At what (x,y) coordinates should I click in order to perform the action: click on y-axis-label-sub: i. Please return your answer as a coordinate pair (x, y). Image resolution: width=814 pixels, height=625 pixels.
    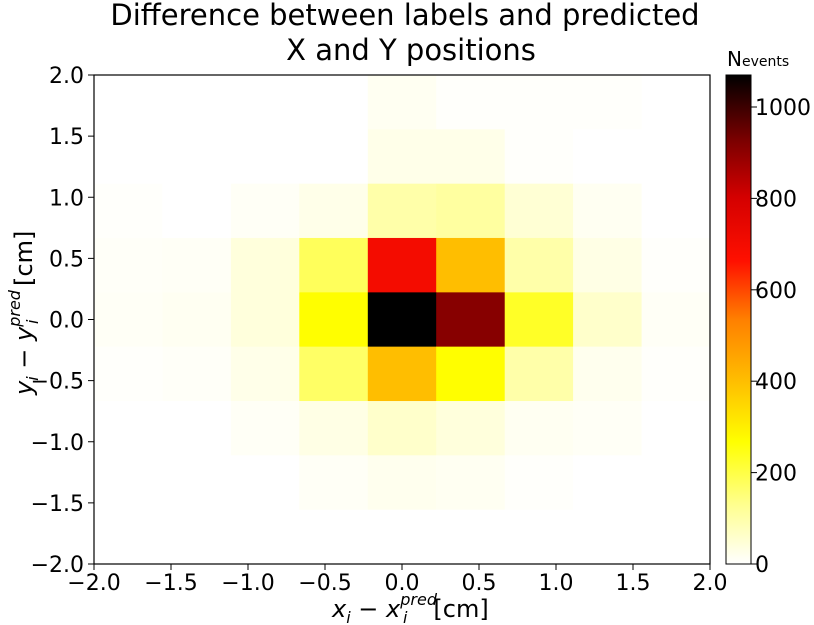
    Looking at the image, I should click on (32, 378).